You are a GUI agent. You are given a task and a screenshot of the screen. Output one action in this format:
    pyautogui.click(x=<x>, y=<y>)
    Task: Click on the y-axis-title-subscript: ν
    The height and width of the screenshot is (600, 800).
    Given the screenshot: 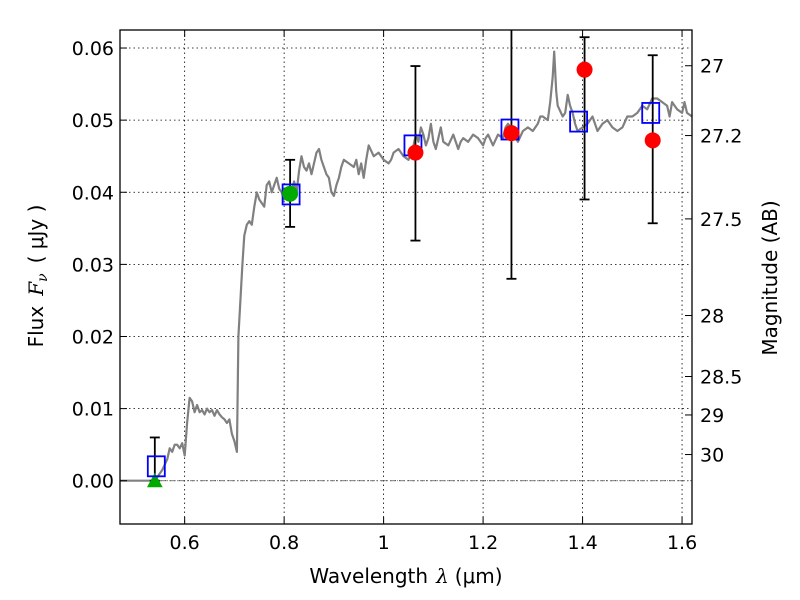 What is the action you would take?
    pyautogui.click(x=43, y=277)
    